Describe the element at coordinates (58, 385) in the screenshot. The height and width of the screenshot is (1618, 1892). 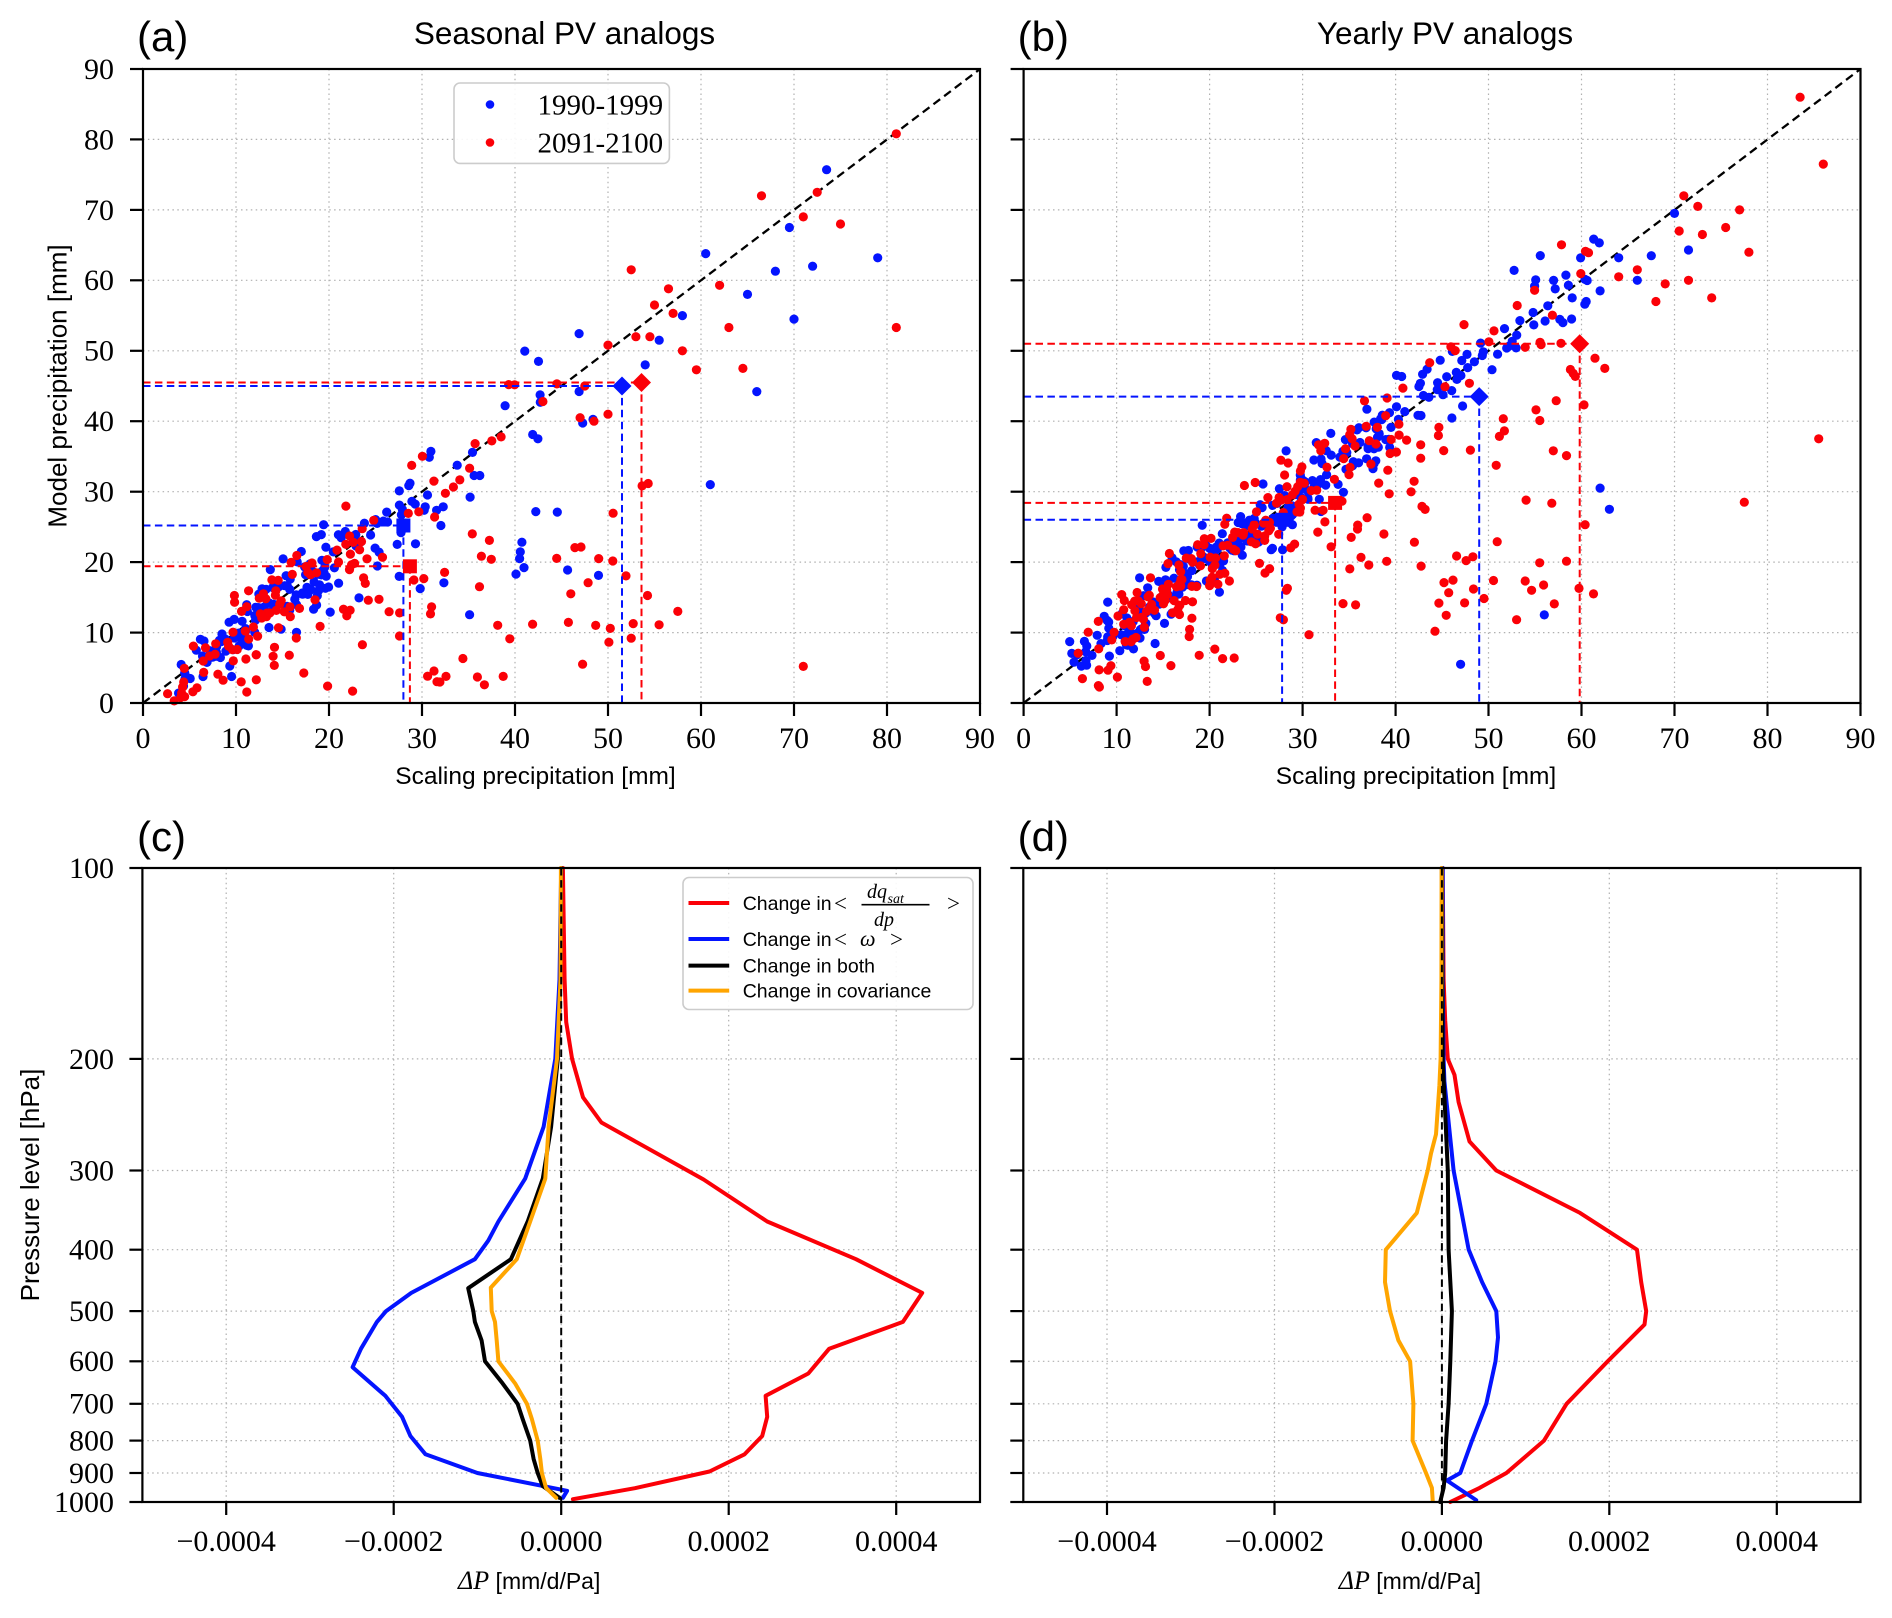
I see `svg-text: Model precipitation [mm]` at that location.